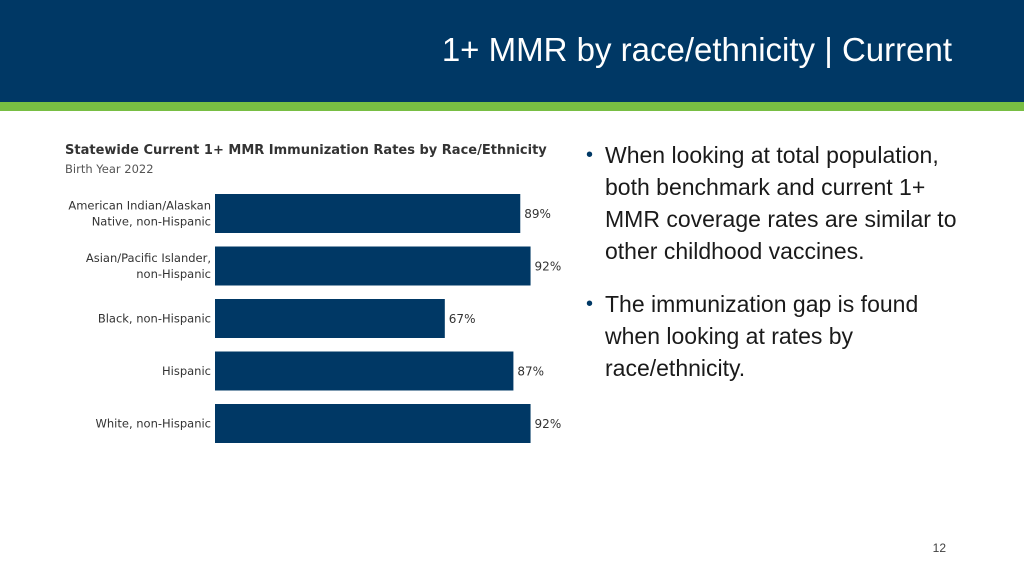 The height and width of the screenshot is (576, 1024). What do you see at coordinates (537, 214) in the screenshot?
I see `value-label-1: 89%` at bounding box center [537, 214].